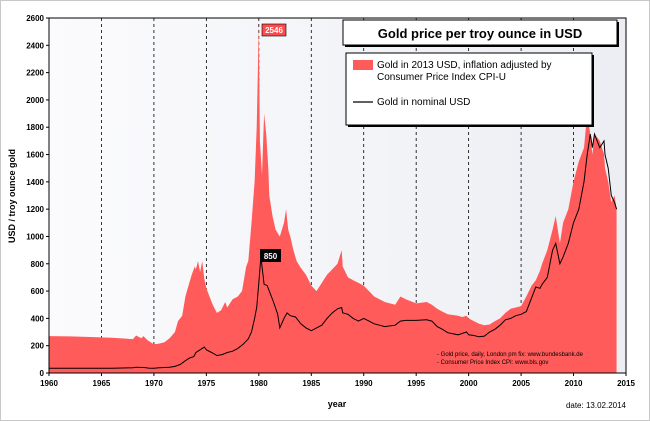 The height and width of the screenshot is (422, 650). Describe the element at coordinates (521, 383) in the screenshot. I see `x-tick-label-2005: 2005` at that location.